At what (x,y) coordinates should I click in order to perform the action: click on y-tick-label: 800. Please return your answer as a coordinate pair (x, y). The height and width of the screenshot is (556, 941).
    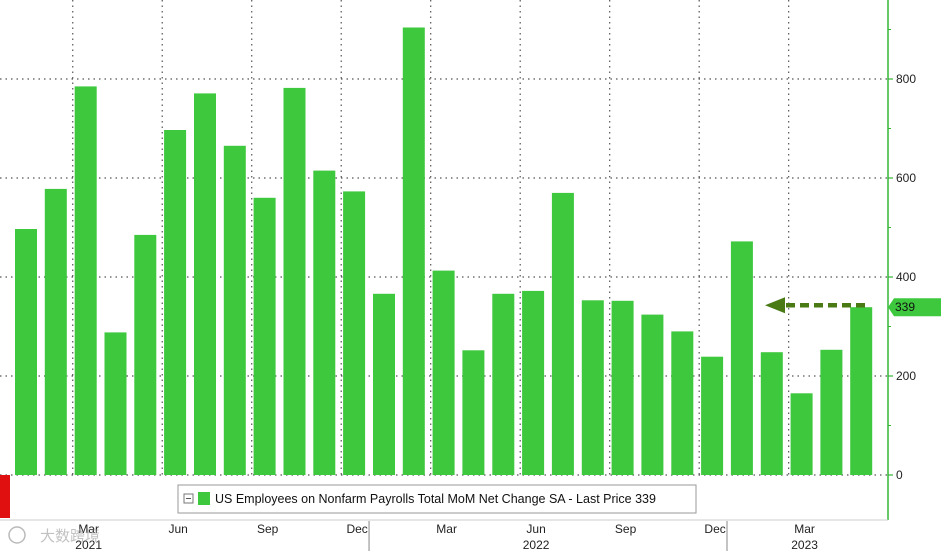
    Looking at the image, I should click on (906, 79).